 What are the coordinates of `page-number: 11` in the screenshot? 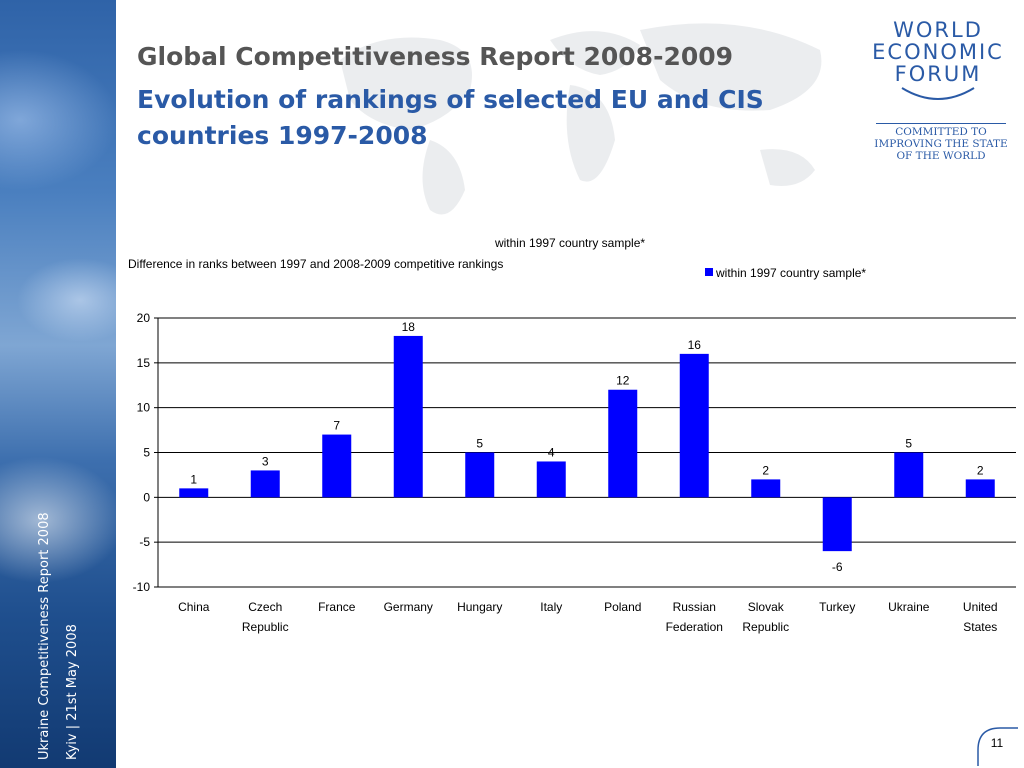 It's located at (997, 743).